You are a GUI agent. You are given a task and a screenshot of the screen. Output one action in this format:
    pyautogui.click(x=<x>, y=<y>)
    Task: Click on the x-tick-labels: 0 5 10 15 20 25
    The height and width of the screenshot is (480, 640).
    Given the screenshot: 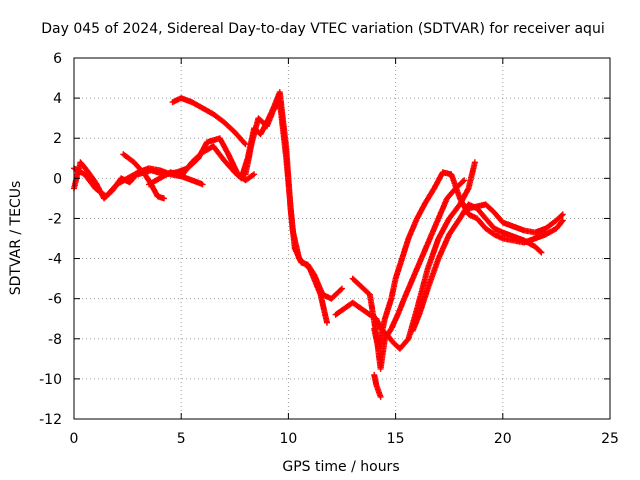 What is the action you would take?
    pyautogui.click(x=344, y=439)
    